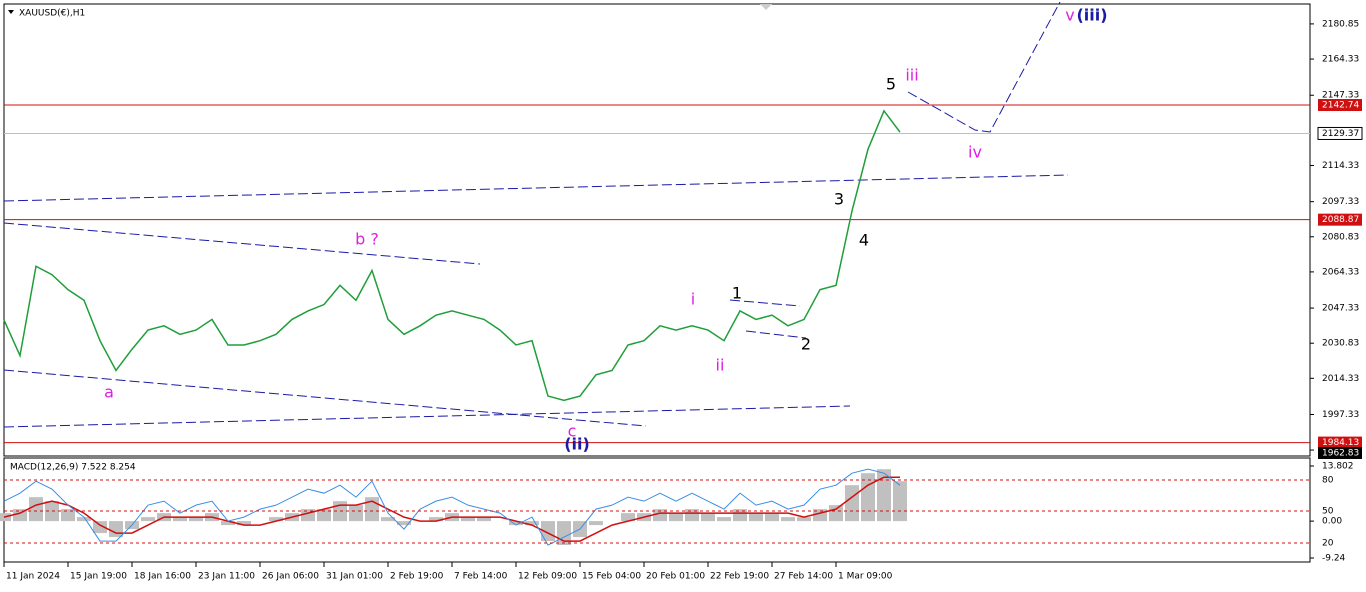  I want to click on current-price-box, so click(1340, 133).